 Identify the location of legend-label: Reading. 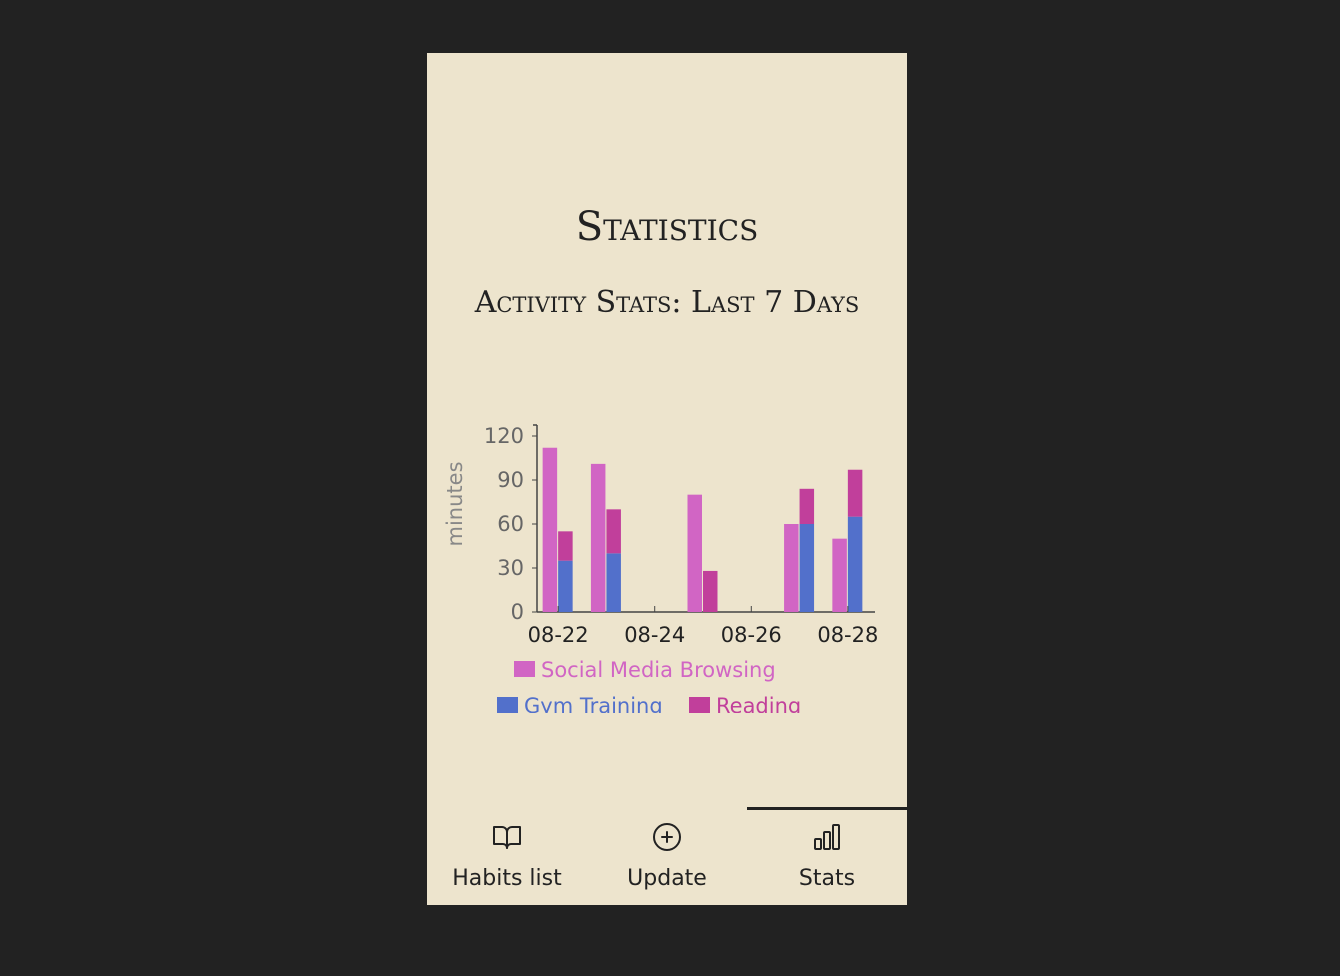
(758, 703).